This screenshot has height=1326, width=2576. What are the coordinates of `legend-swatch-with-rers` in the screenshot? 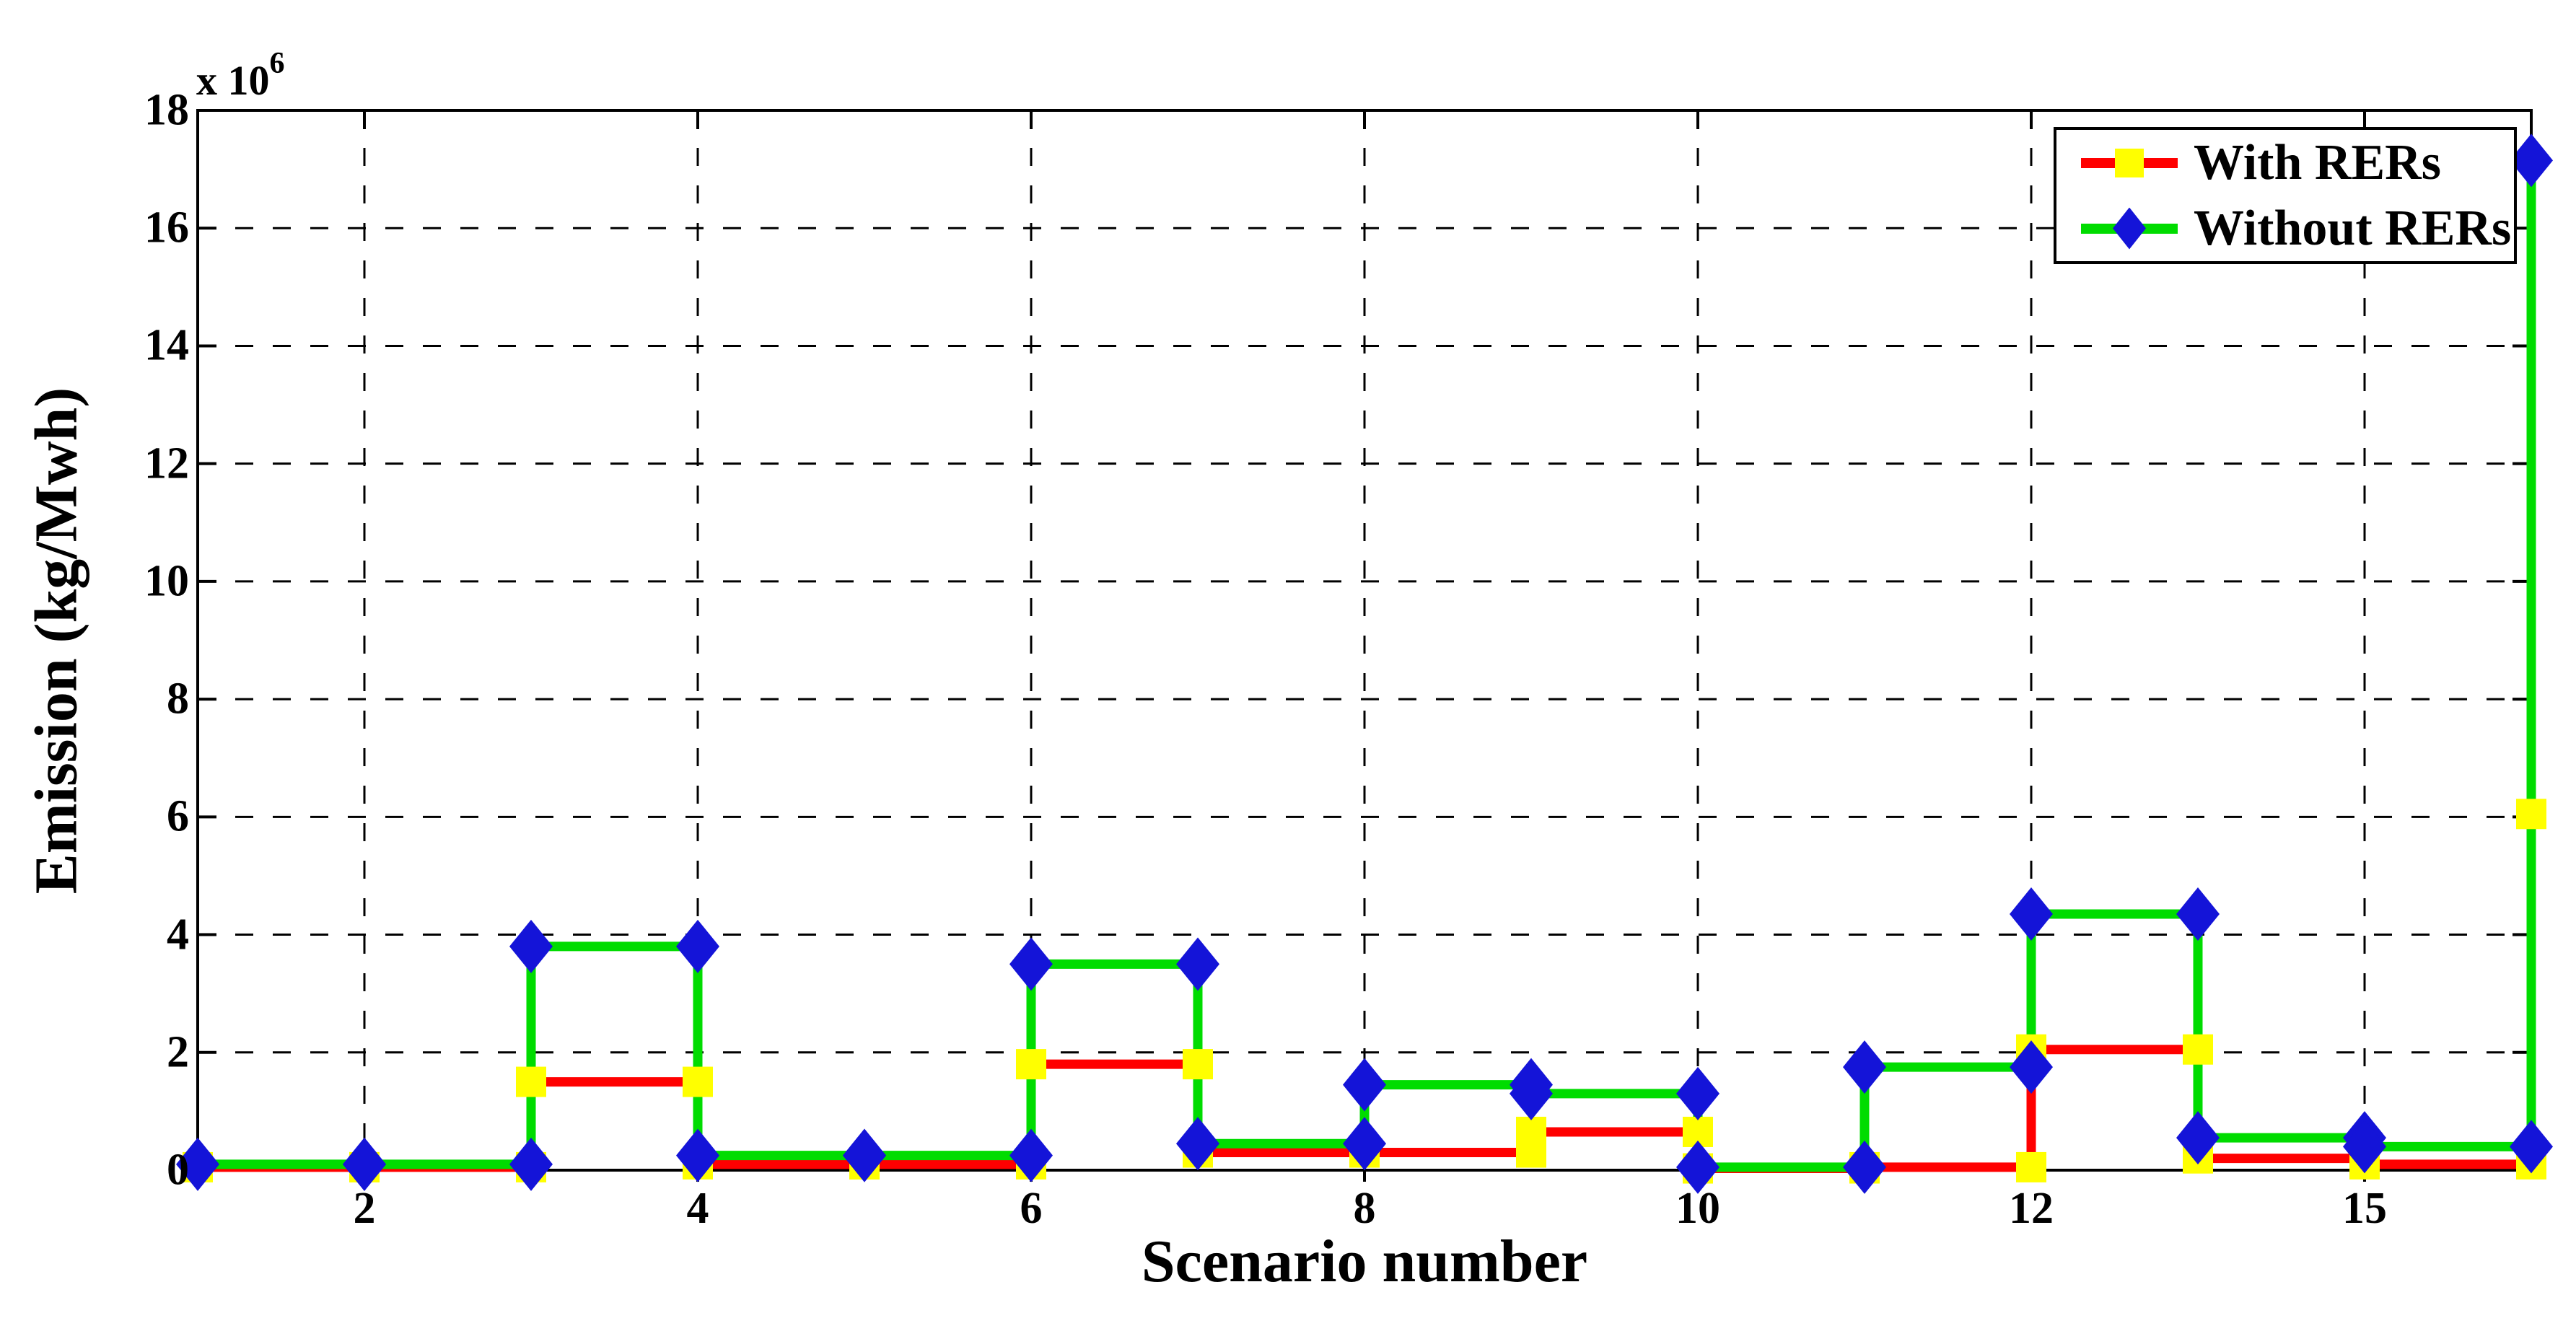 It's located at (2123, 163).